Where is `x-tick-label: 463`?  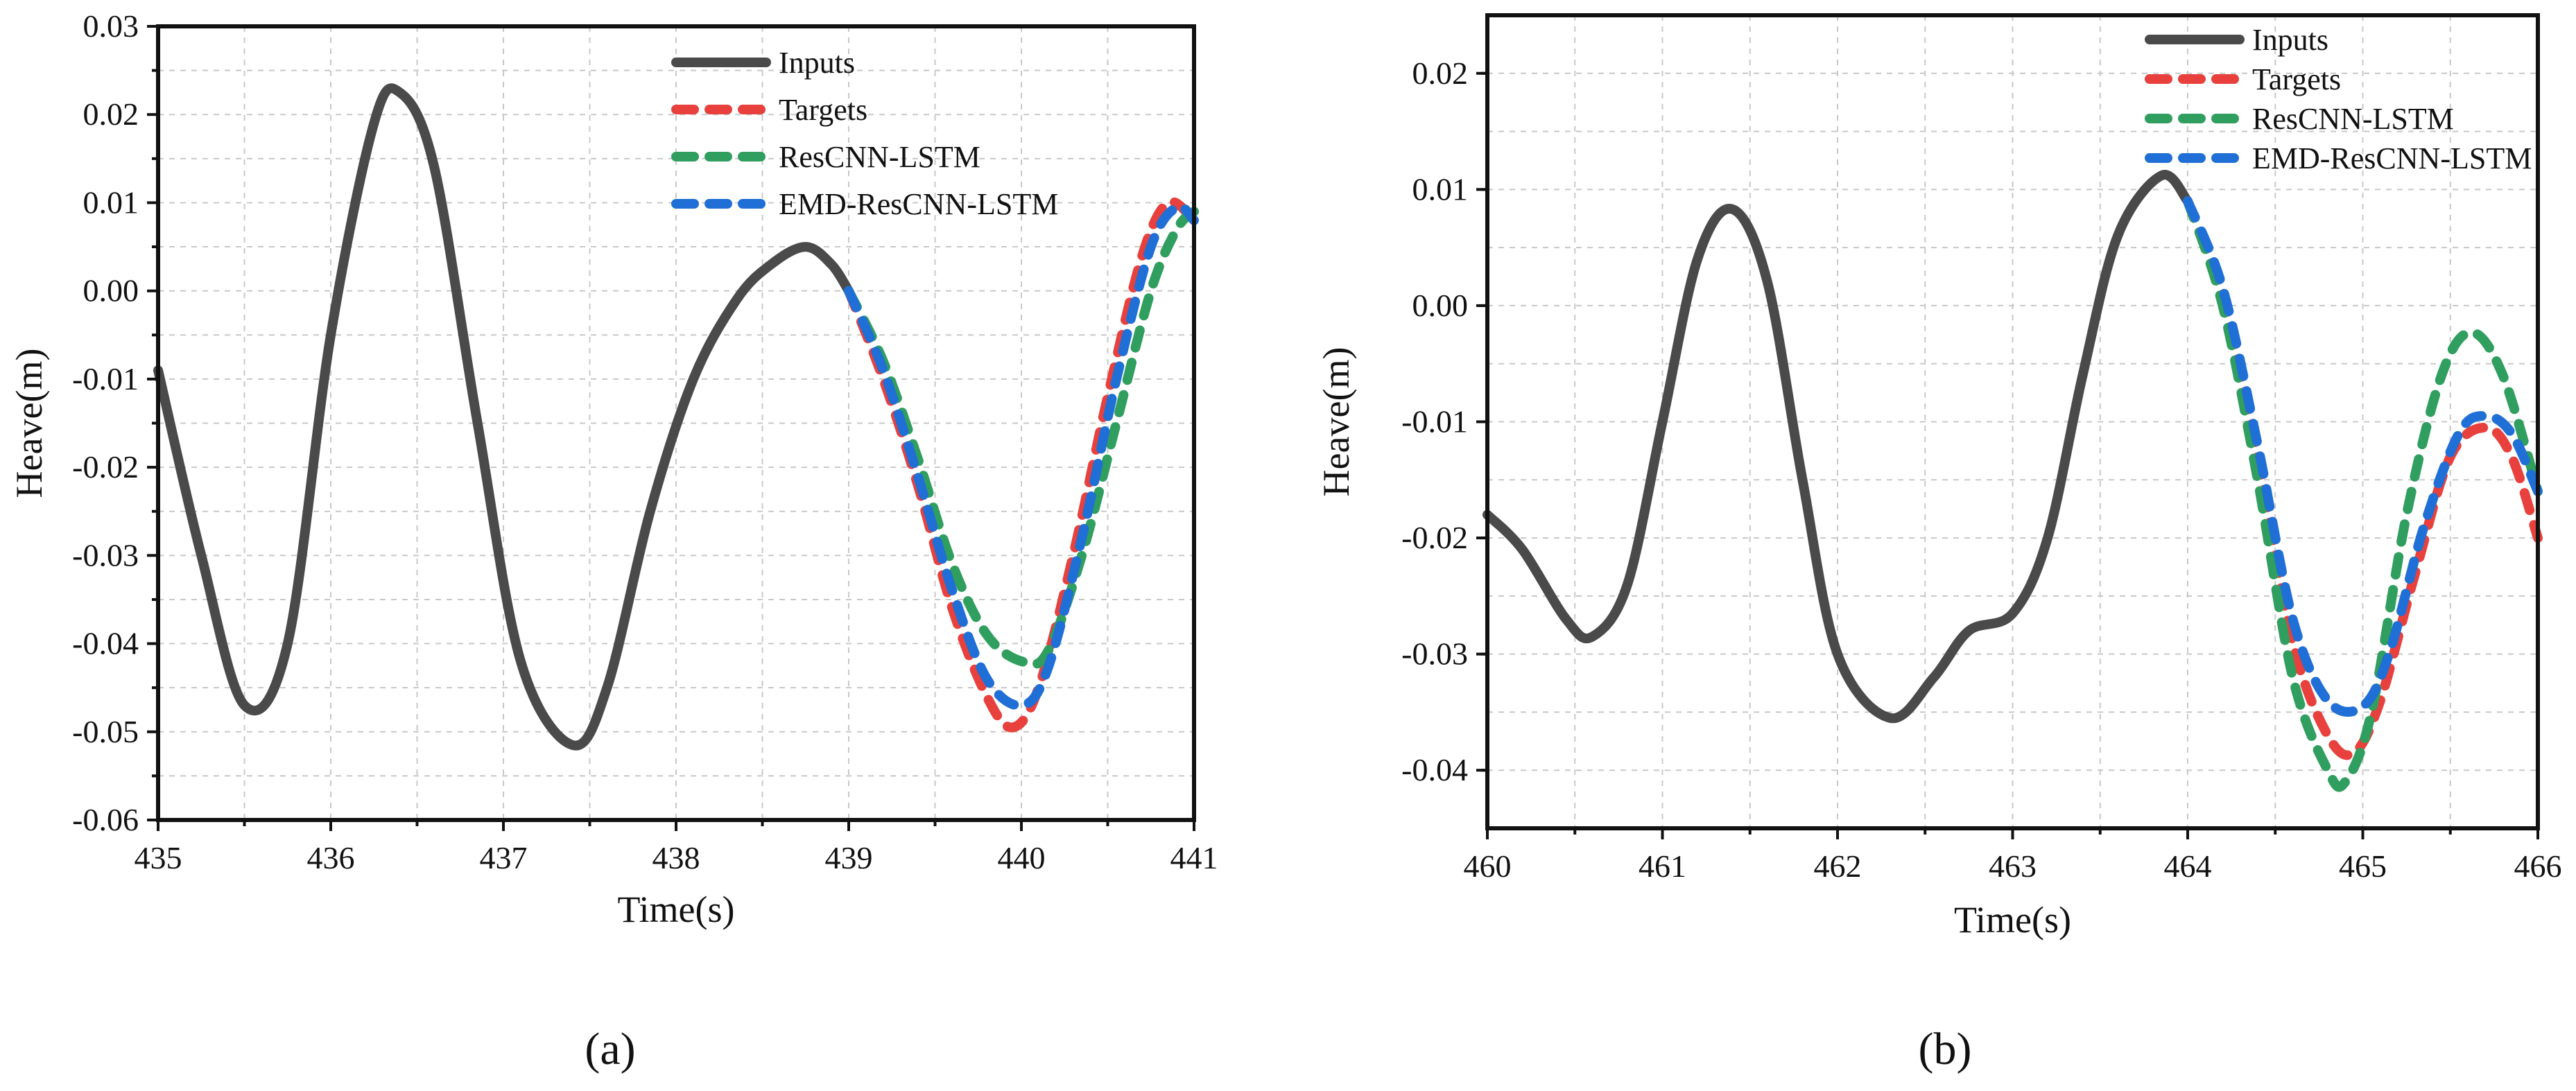
x-tick-label: 463 is located at coordinates (2013, 866).